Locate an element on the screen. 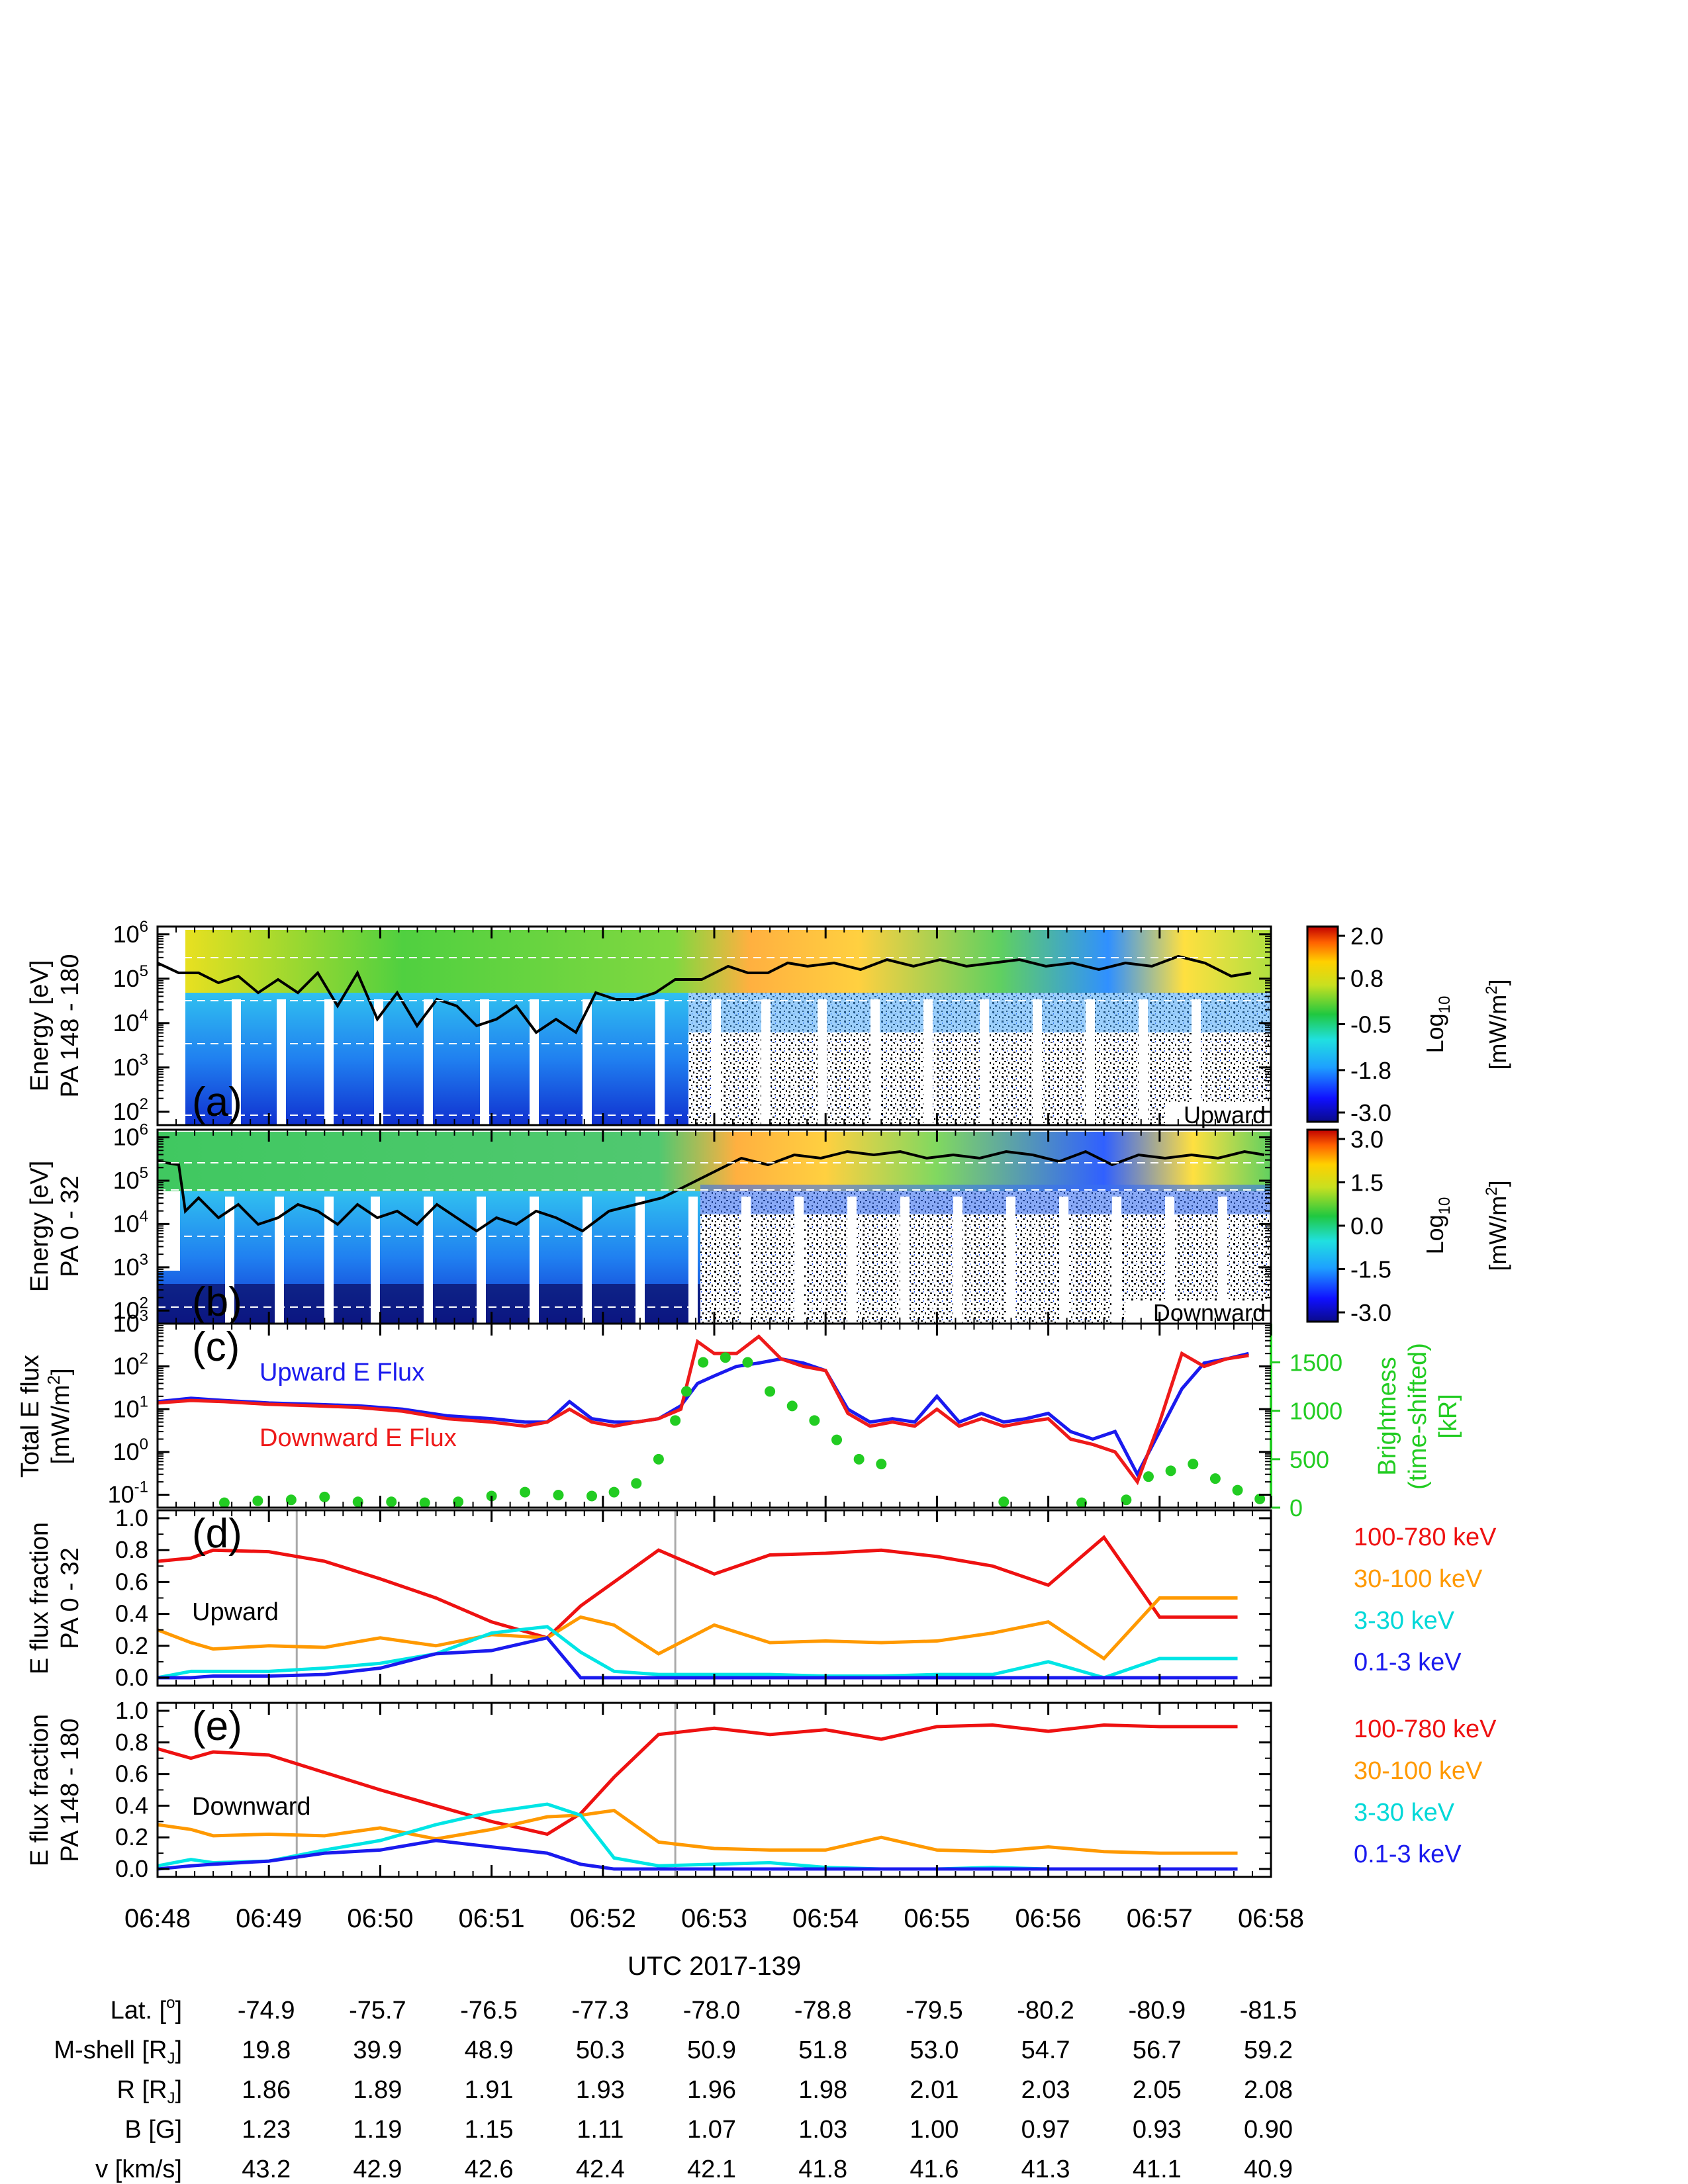 The width and height of the screenshot is (1688, 2184). ylabel-b-line1: Energy [eV] is located at coordinates (40, 1227).